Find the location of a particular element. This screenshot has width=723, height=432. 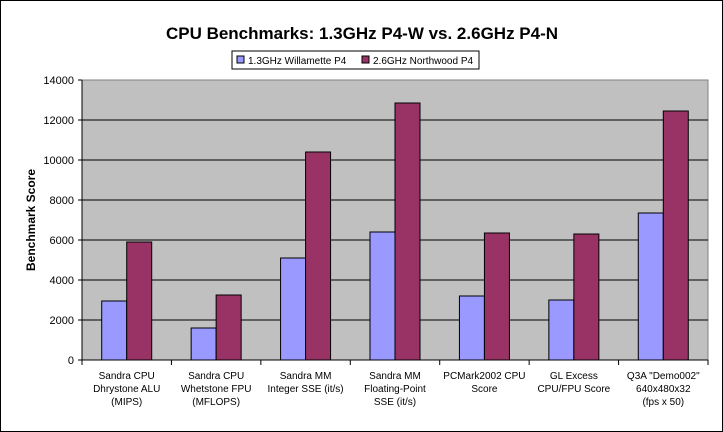

x-tick-label: GL Excess is located at coordinates (574, 376).